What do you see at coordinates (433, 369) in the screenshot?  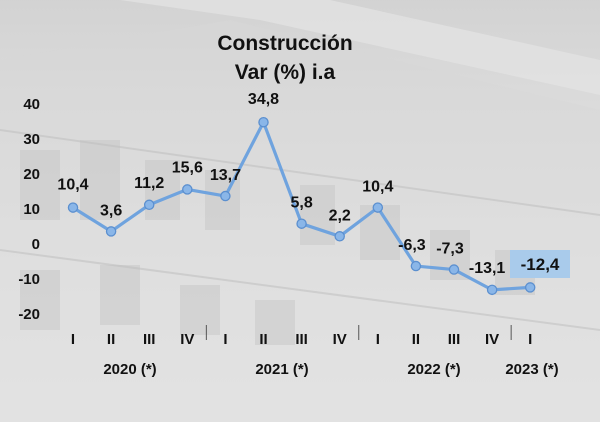 I see `year-group-label: 2022 (*)` at bounding box center [433, 369].